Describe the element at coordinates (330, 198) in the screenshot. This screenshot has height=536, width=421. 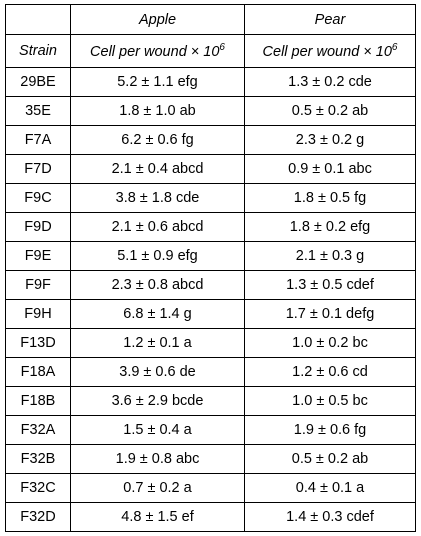
I see `value-cell: 1.8 ± 0.5 fg` at that location.